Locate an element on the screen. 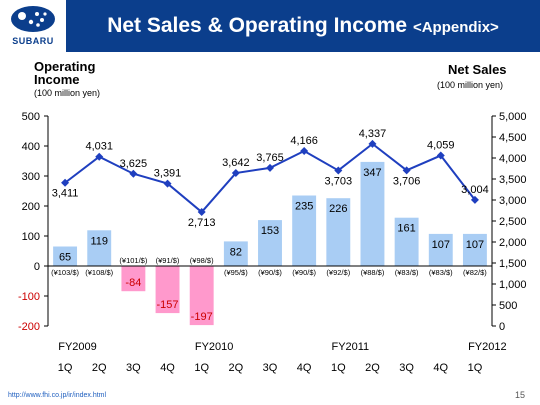 The width and height of the screenshot is (540, 405). bar-value-label: 65 is located at coordinates (65, 258).